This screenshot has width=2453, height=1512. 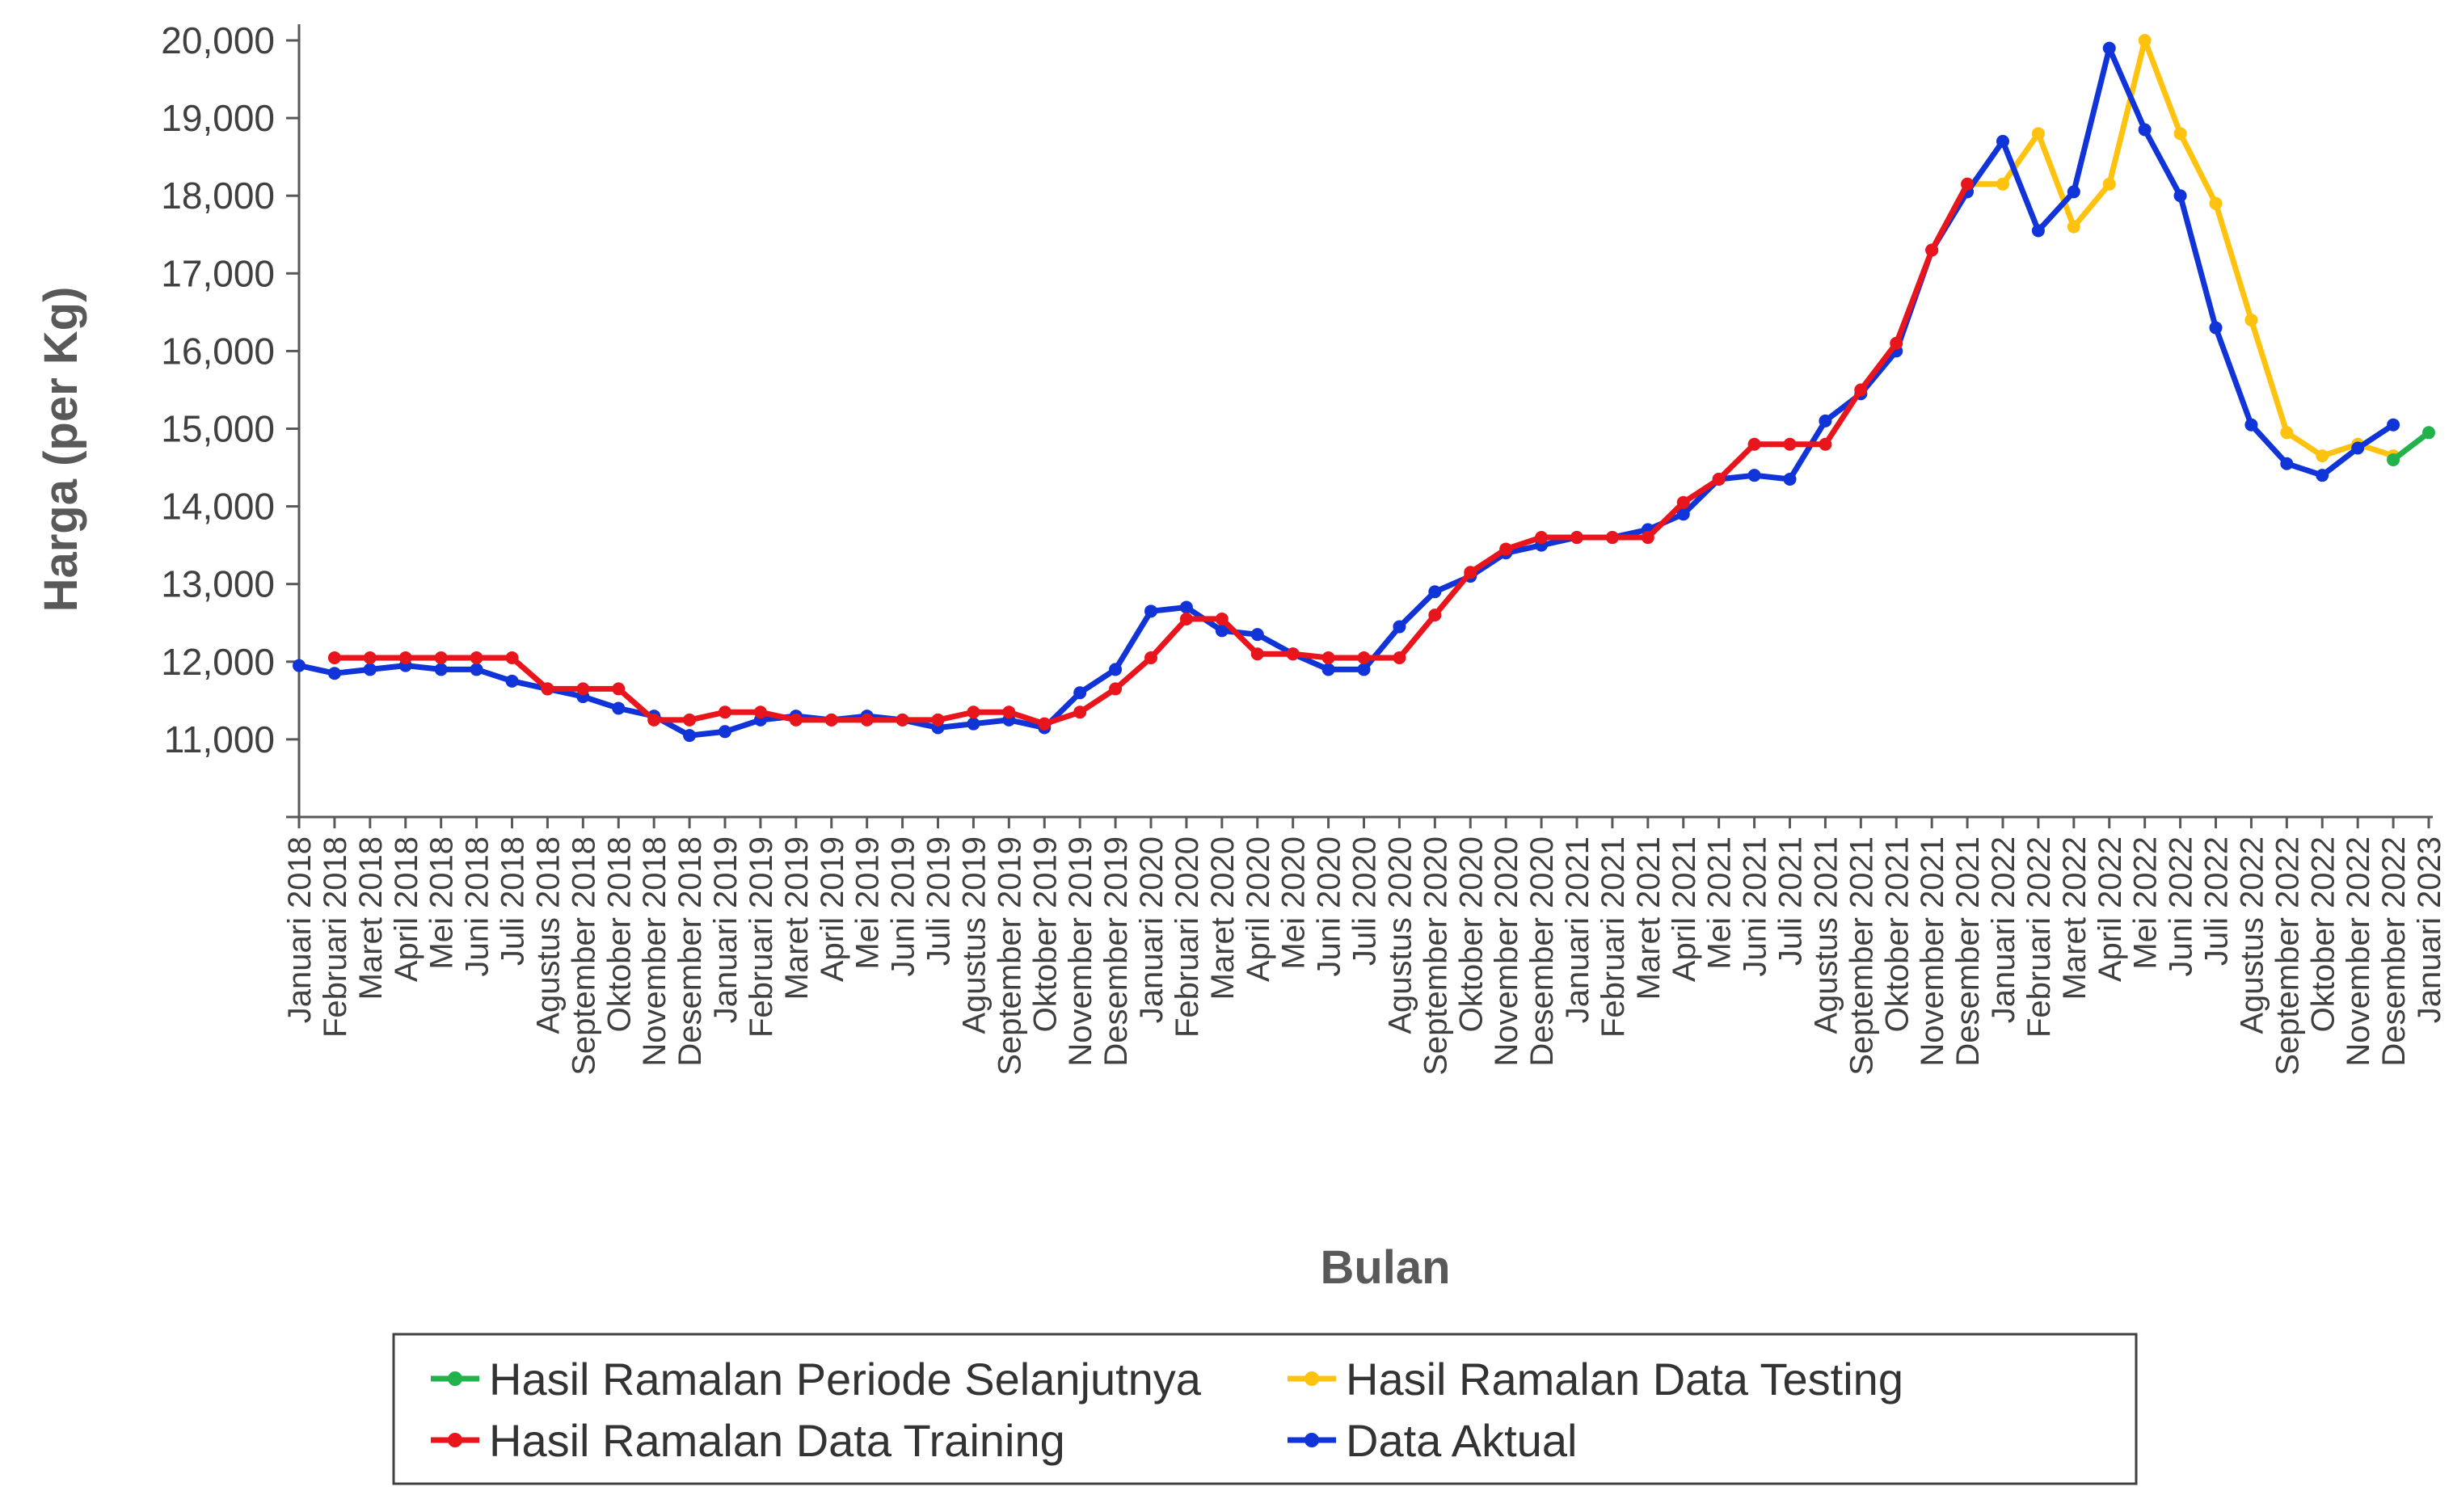 What do you see at coordinates (1258, 909) in the screenshot?
I see `x-tick-label: April 2020` at bounding box center [1258, 909].